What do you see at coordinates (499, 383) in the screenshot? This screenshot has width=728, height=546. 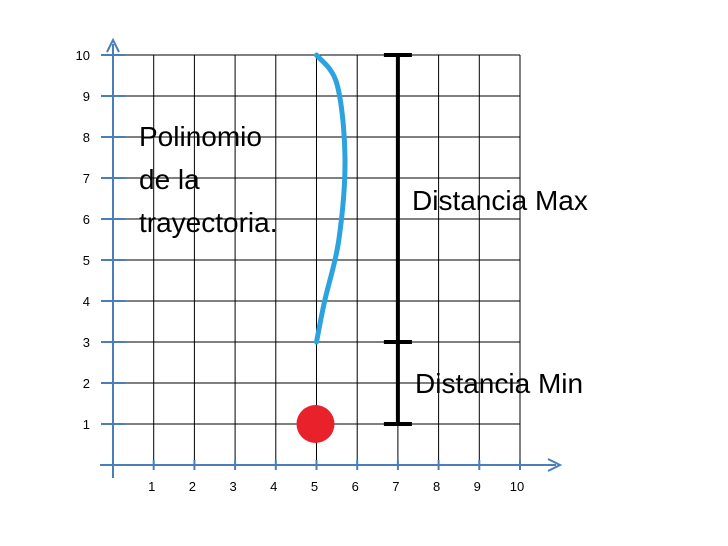 I see `distancia-min-label: Distancia Min` at bounding box center [499, 383].